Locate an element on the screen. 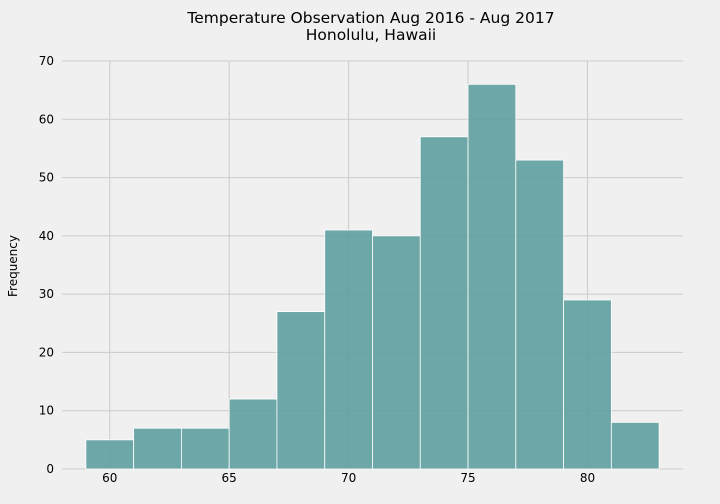 The image size is (720, 504). y-tick-label: 30 is located at coordinates (46, 294).